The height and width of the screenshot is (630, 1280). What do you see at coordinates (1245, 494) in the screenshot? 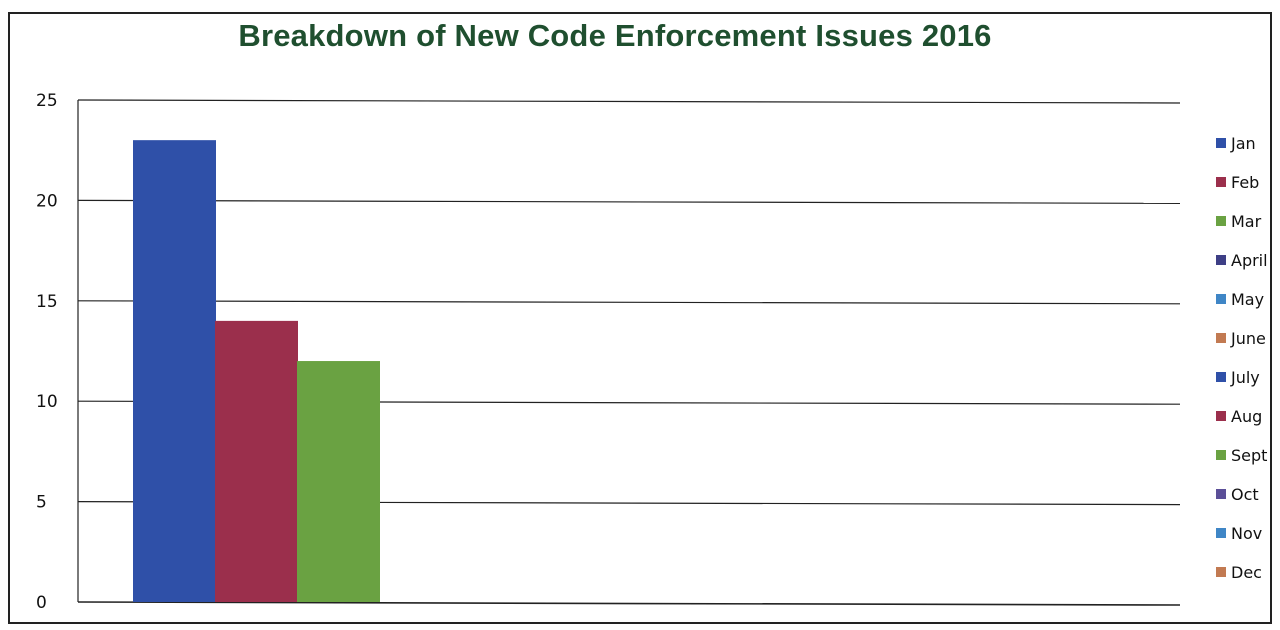
I see `legend-label: Oct` at bounding box center [1245, 494].